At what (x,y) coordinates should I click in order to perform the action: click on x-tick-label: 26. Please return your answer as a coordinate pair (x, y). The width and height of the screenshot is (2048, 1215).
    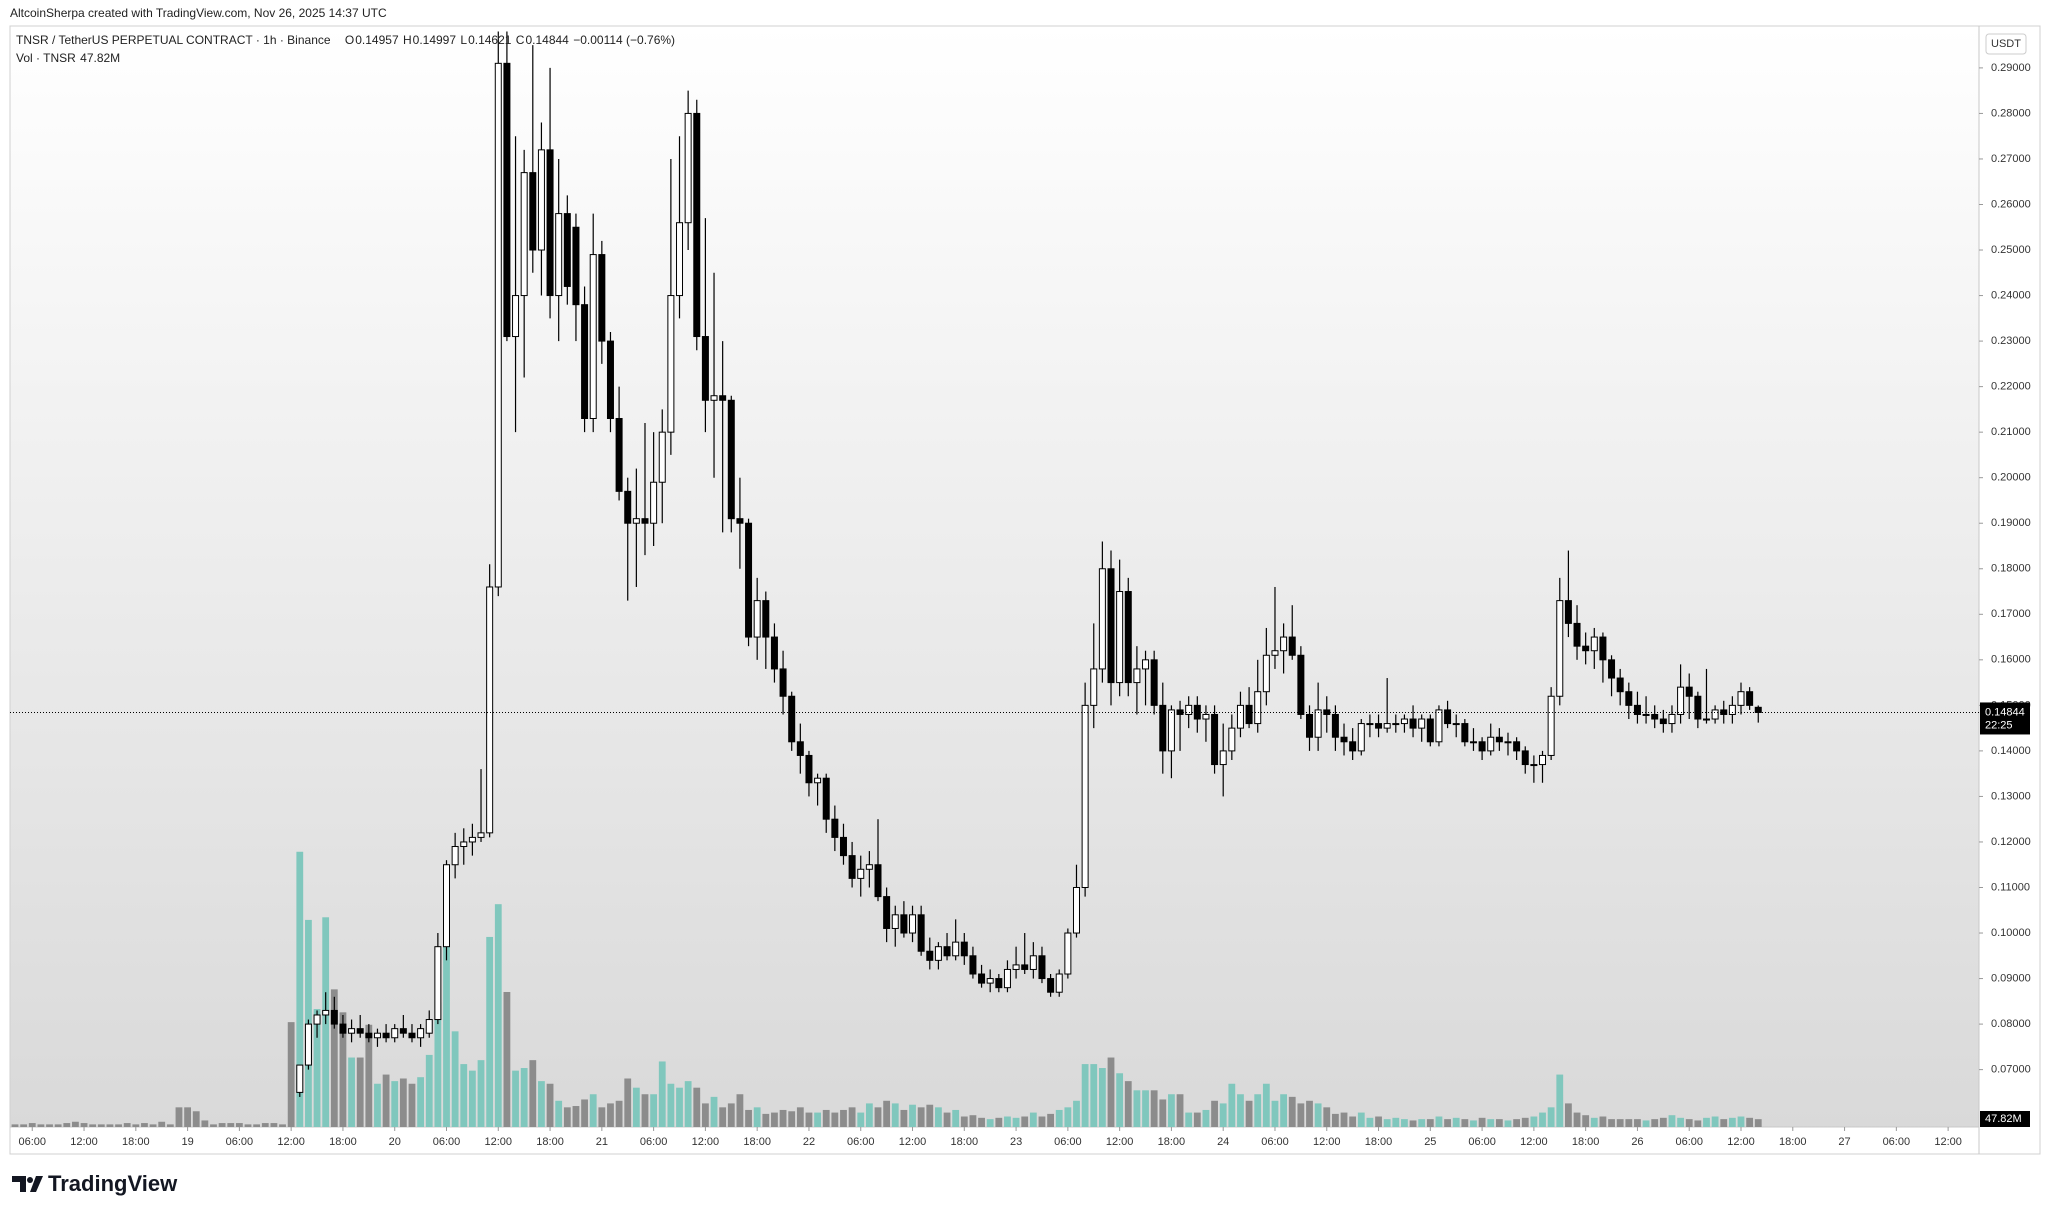
    Looking at the image, I should click on (1637, 1142).